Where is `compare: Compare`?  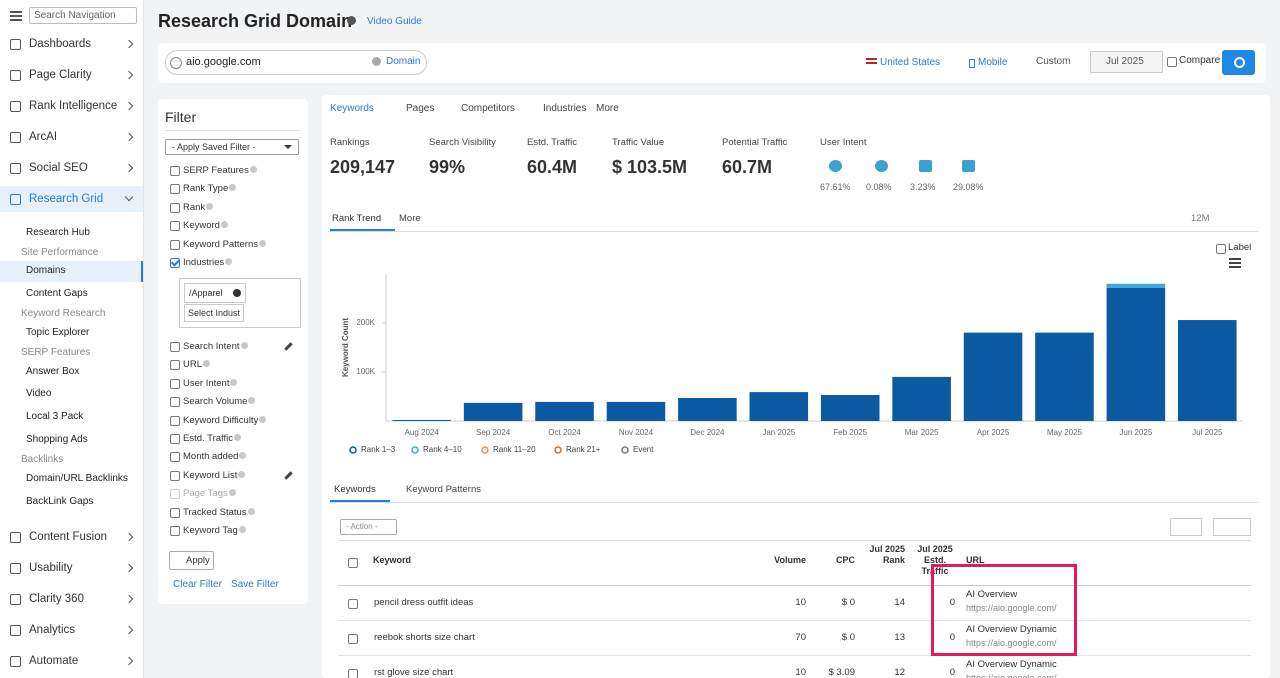 compare: Compare is located at coordinates (1200, 60).